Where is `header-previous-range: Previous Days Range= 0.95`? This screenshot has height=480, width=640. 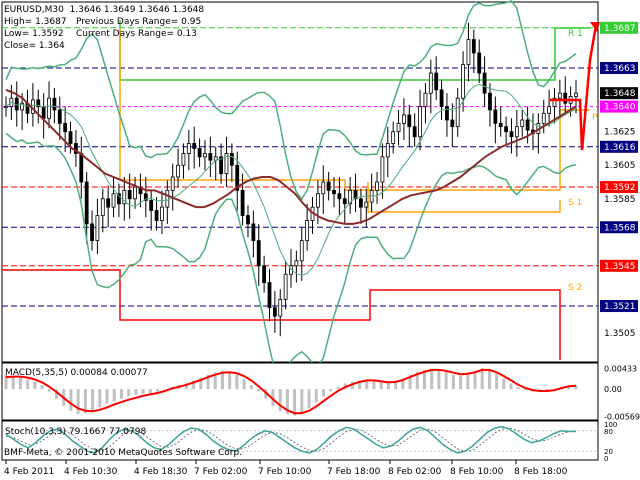
header-previous-range: Previous Days Range= 0.95 is located at coordinates (139, 22).